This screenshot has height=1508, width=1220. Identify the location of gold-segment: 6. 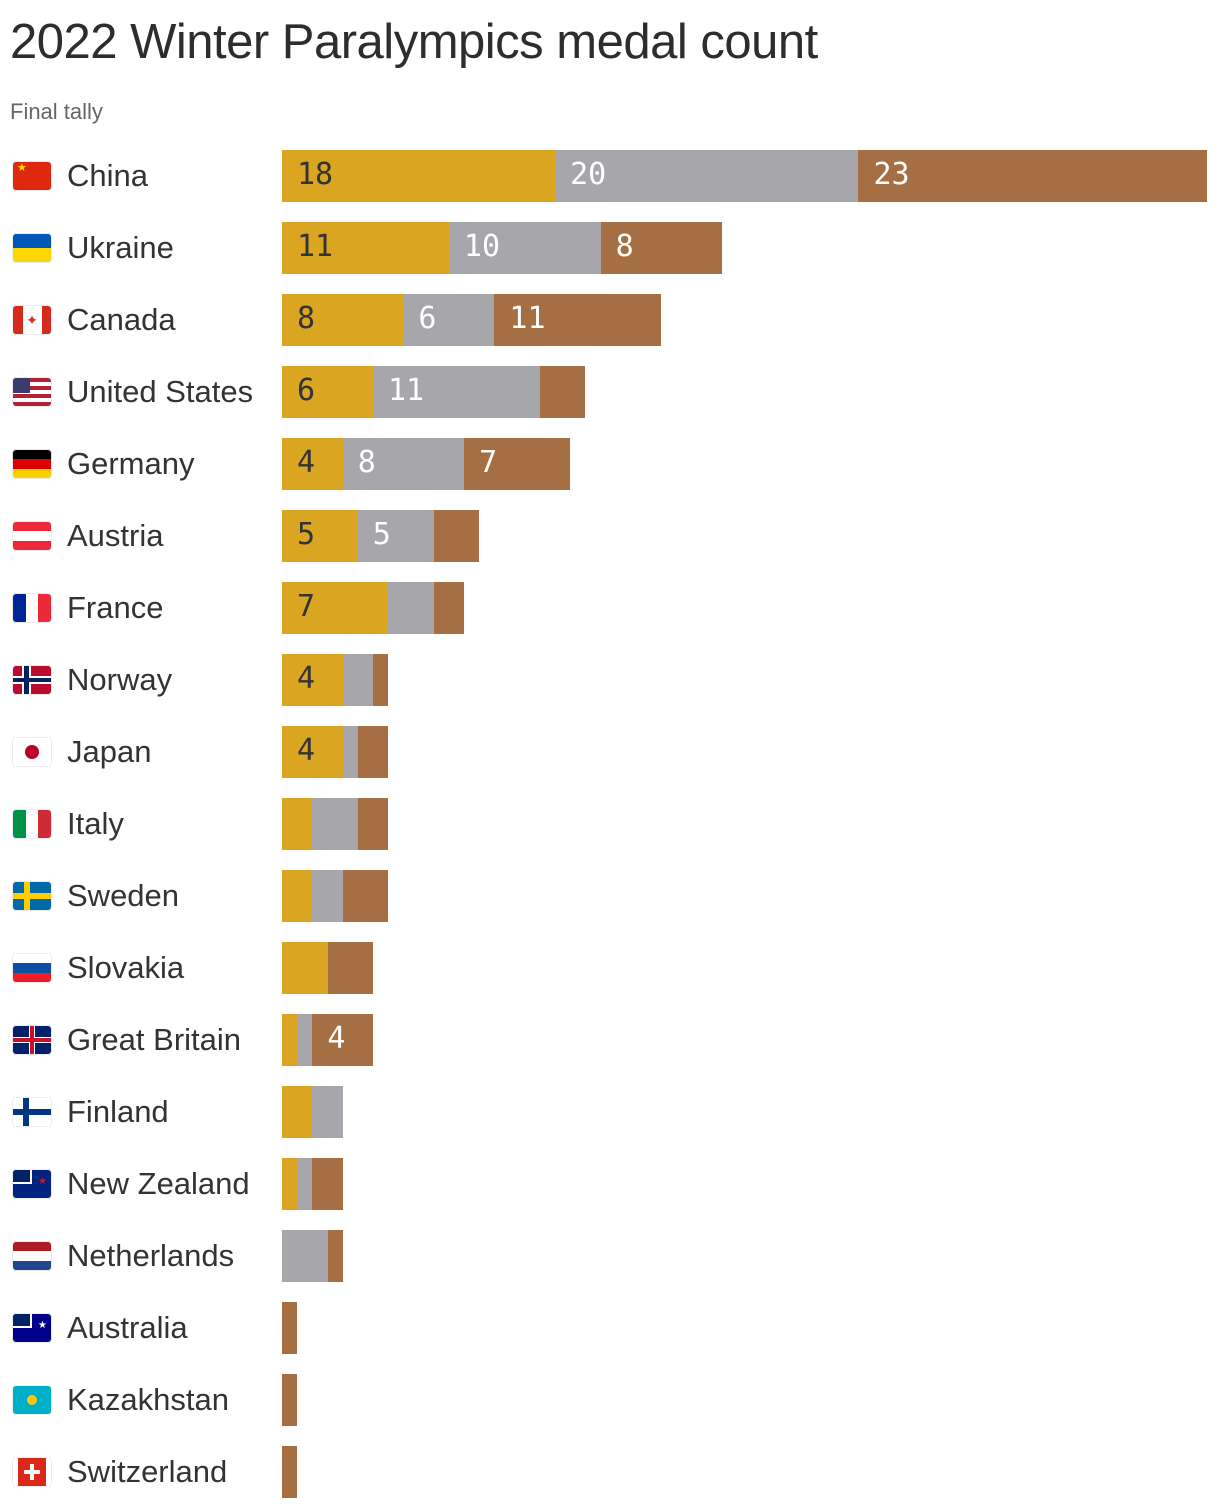
(327, 392).